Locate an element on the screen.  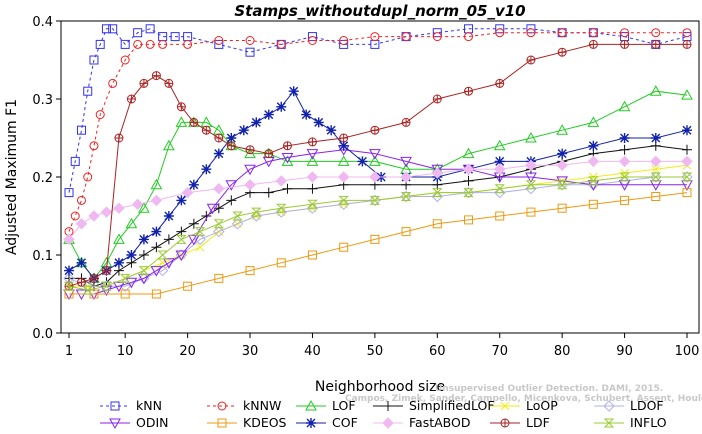
legend-item-kdeos: KDEOS is located at coordinates (247, 422).